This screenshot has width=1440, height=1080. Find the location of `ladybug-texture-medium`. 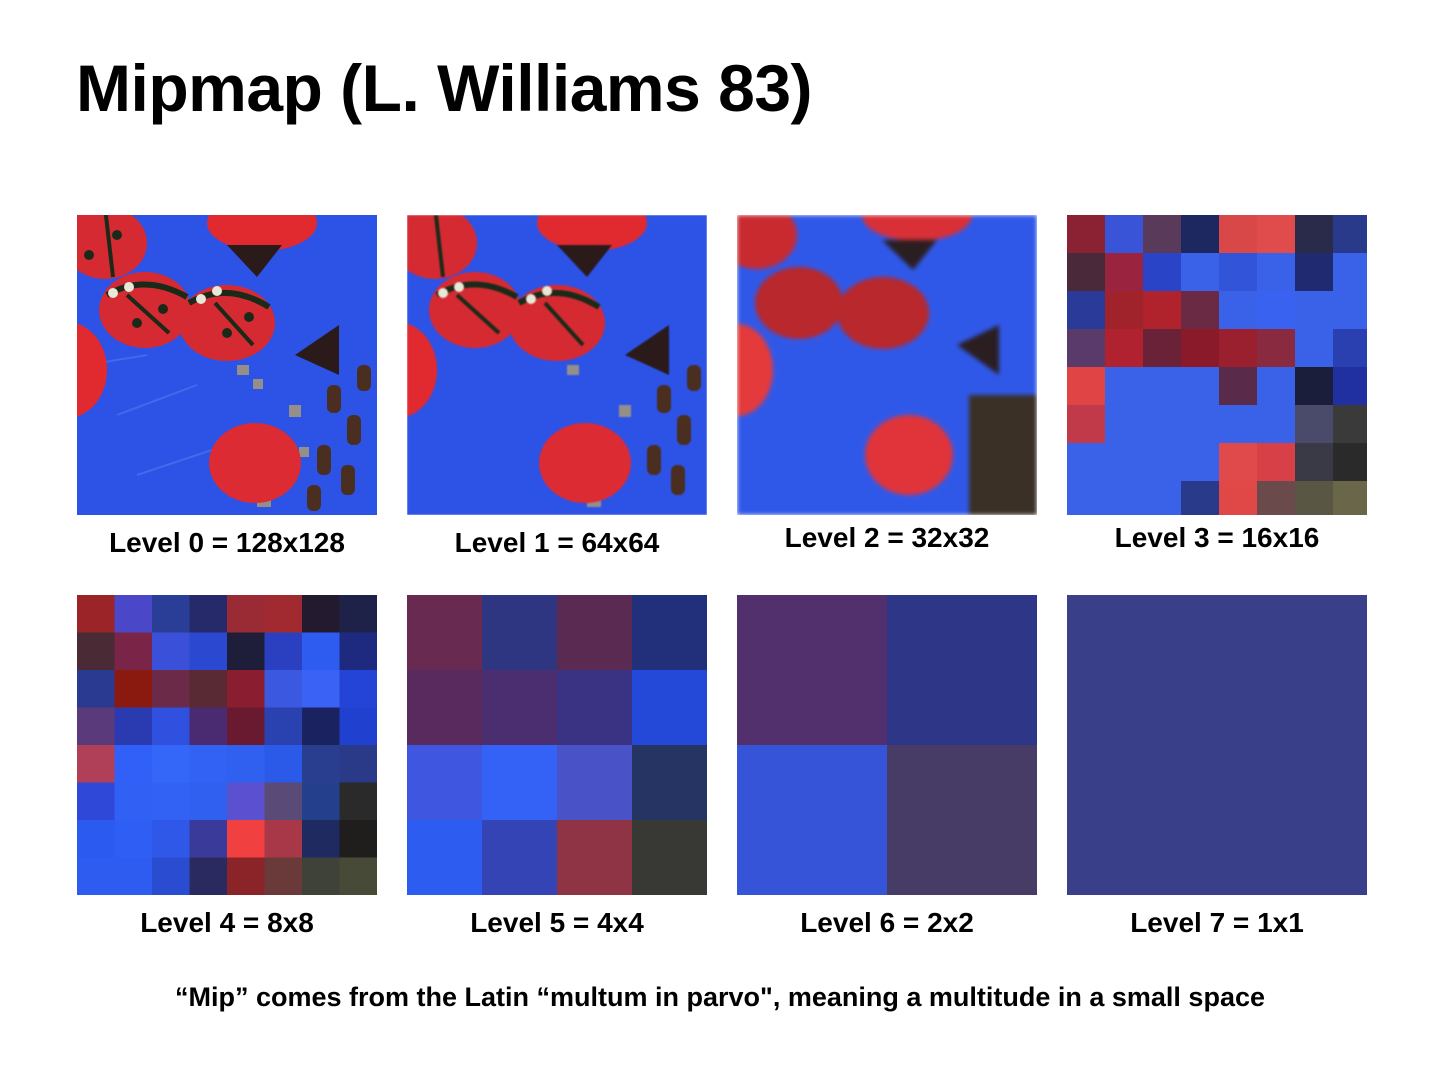

ladybug-texture-medium is located at coordinates (557, 365).